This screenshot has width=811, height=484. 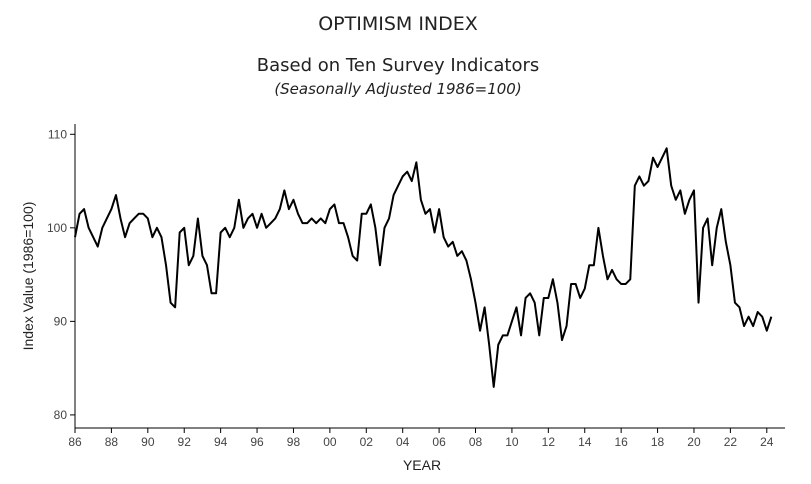 I want to click on x-tick-label: 12, so click(x=549, y=442).